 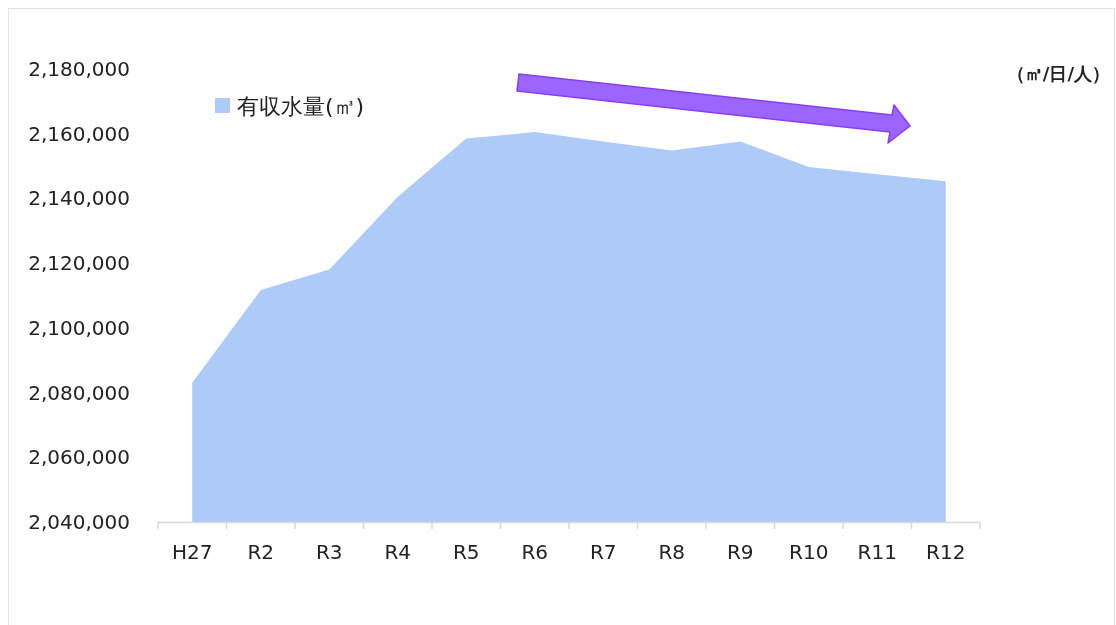 What do you see at coordinates (79, 133) in the screenshot?
I see `y-tick-label: 2,160,000` at bounding box center [79, 133].